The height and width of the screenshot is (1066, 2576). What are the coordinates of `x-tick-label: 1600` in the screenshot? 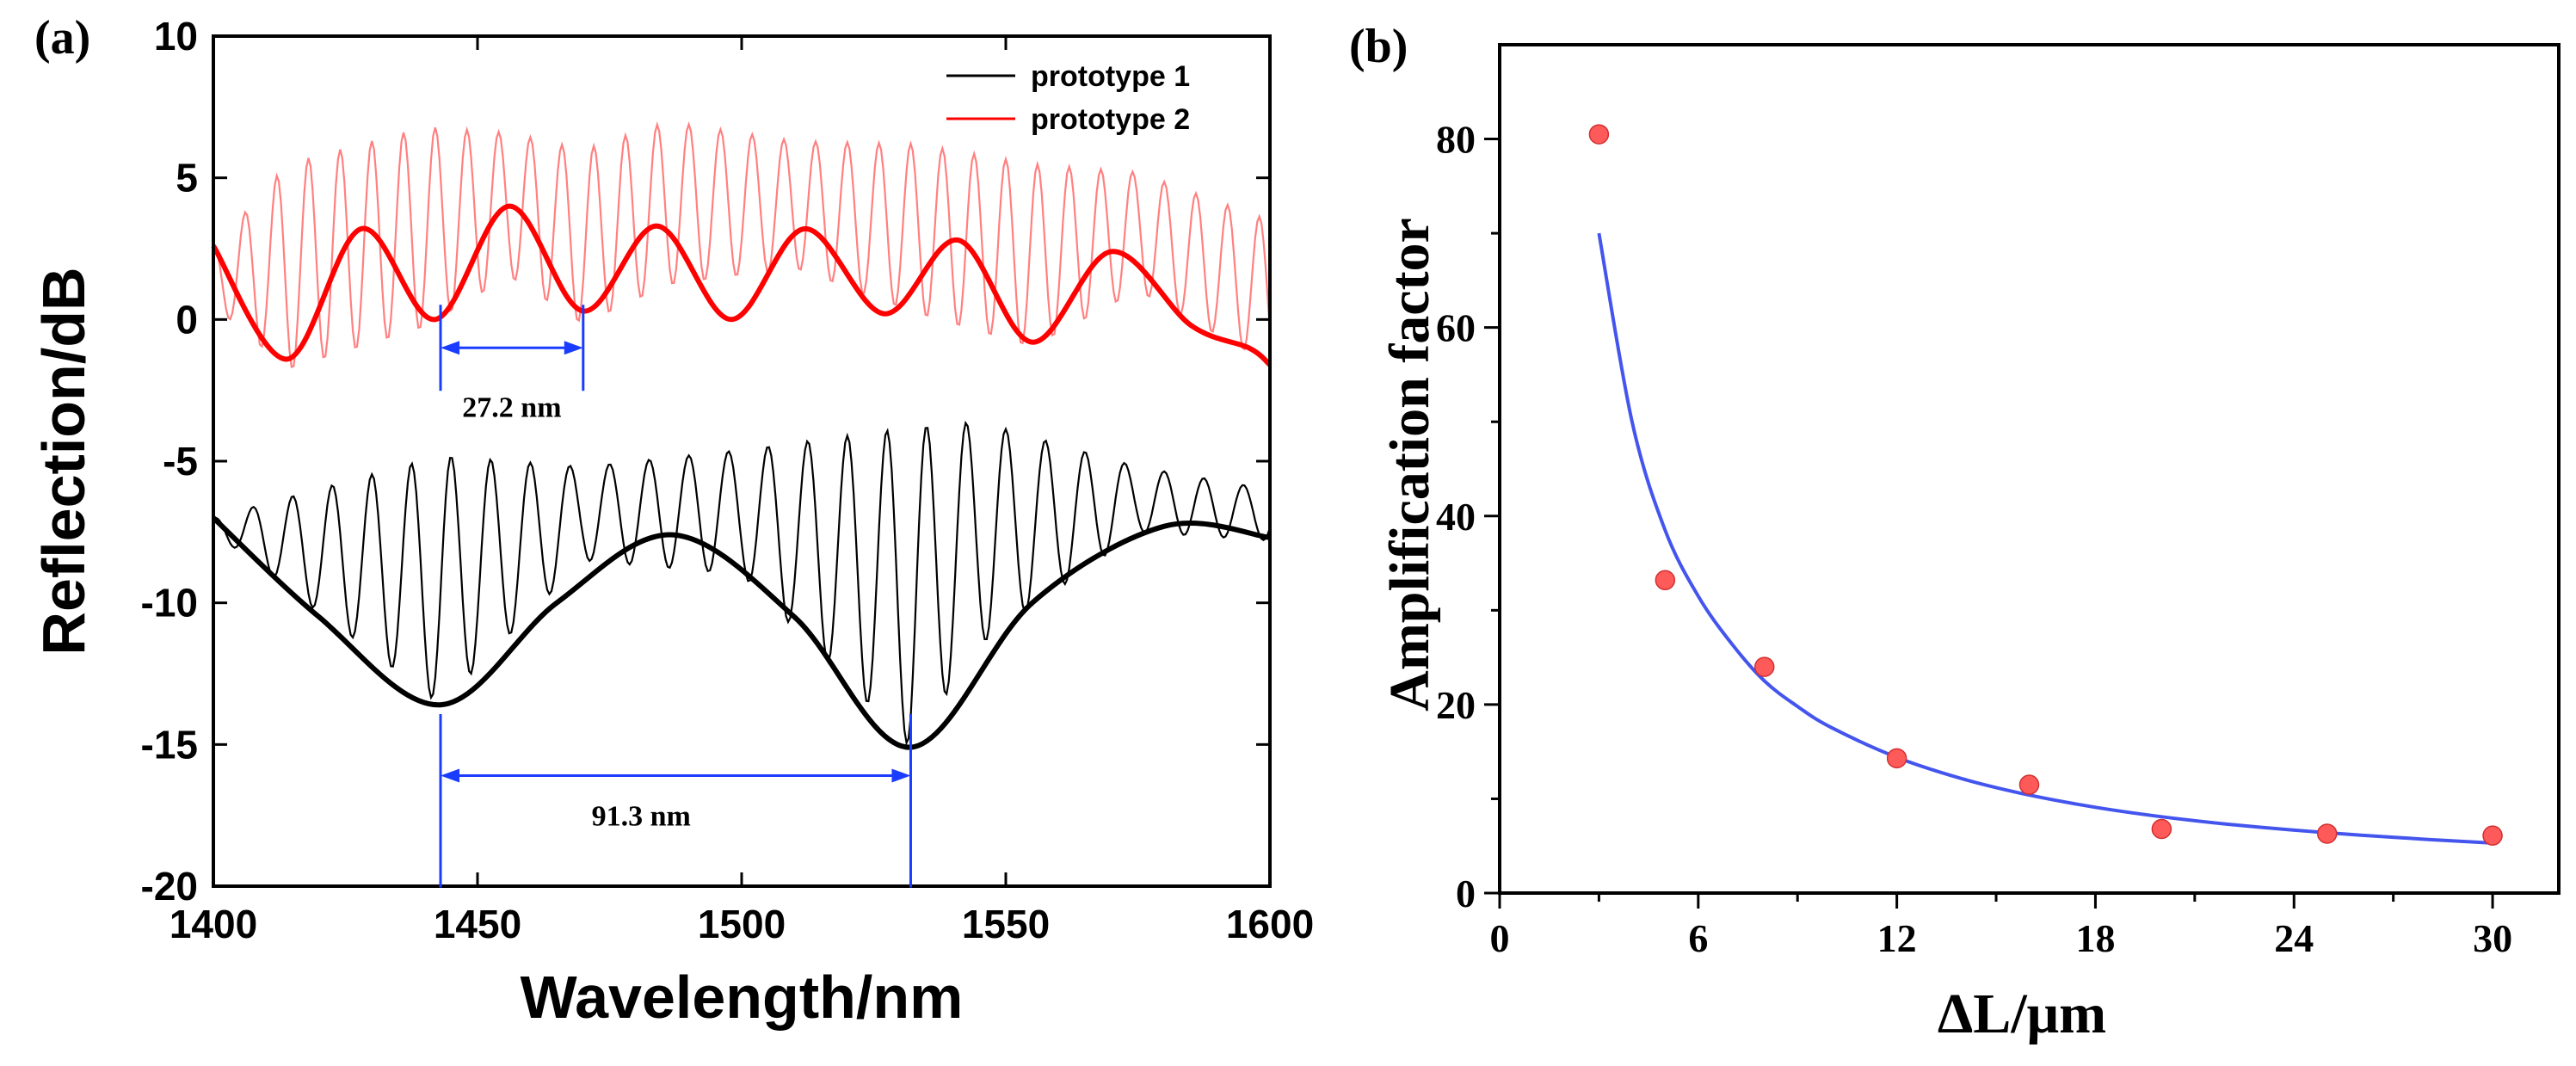 It's located at (1270, 924).